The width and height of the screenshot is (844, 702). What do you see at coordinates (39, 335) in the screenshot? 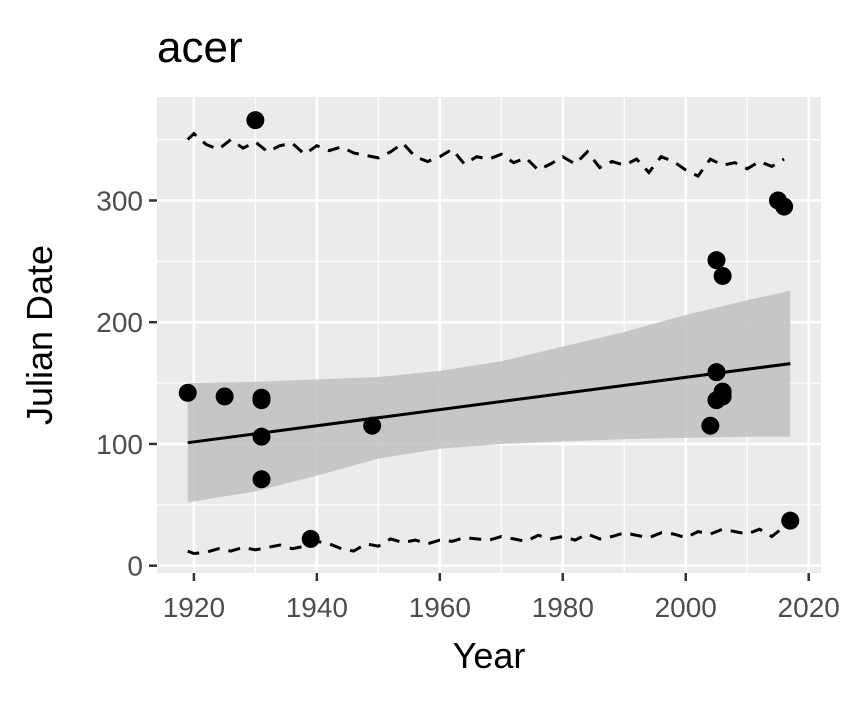
I see `y-axis-title: Julian Date` at bounding box center [39, 335].